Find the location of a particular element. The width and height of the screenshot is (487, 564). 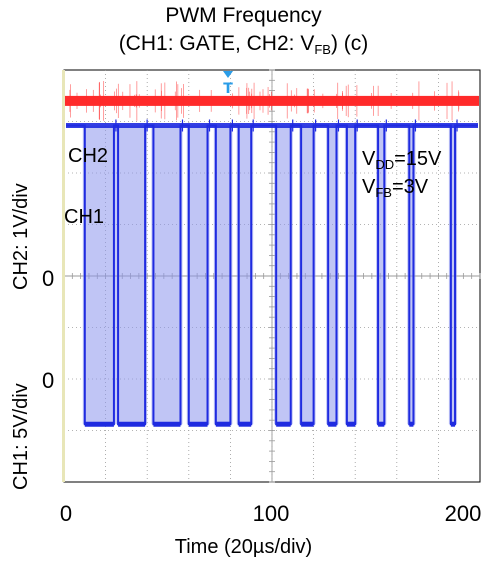

chart-title: PWM Frequency is located at coordinates (243, 15).